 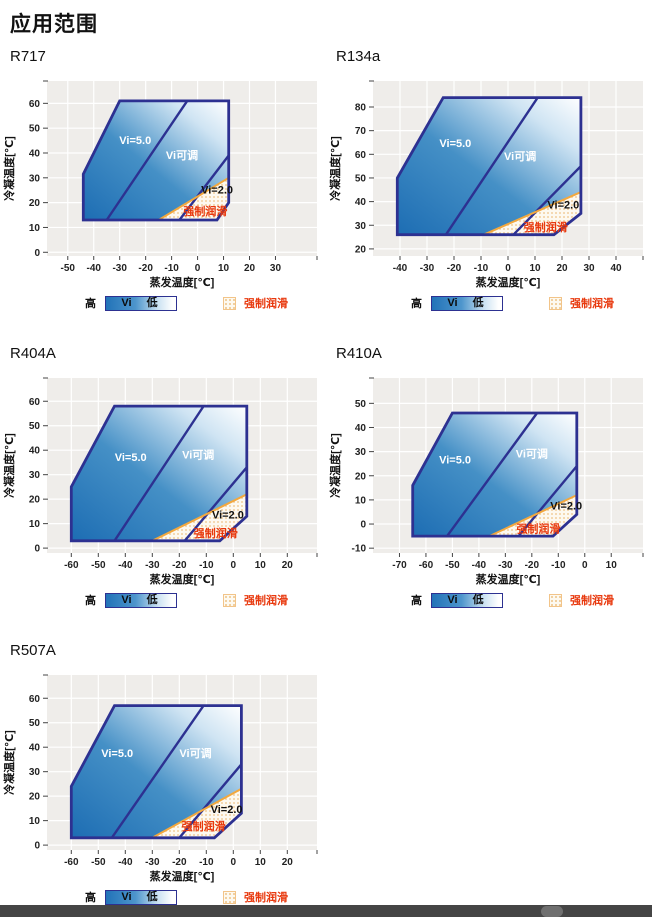 I want to click on page-title: 应用范围, so click(x=54, y=24).